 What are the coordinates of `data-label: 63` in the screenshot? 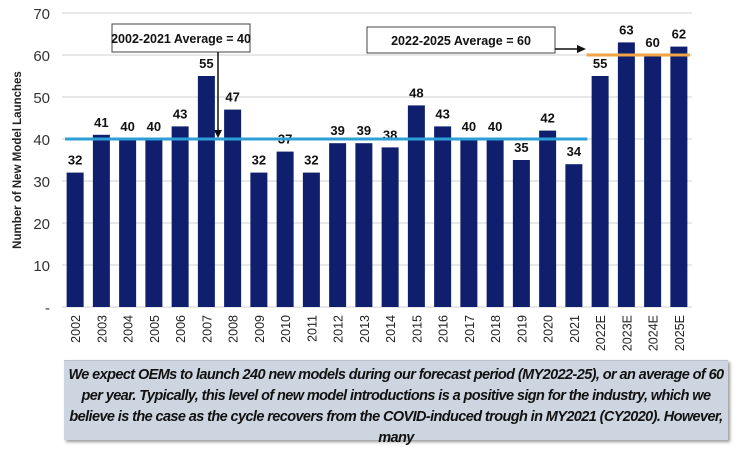 It's located at (626, 29).